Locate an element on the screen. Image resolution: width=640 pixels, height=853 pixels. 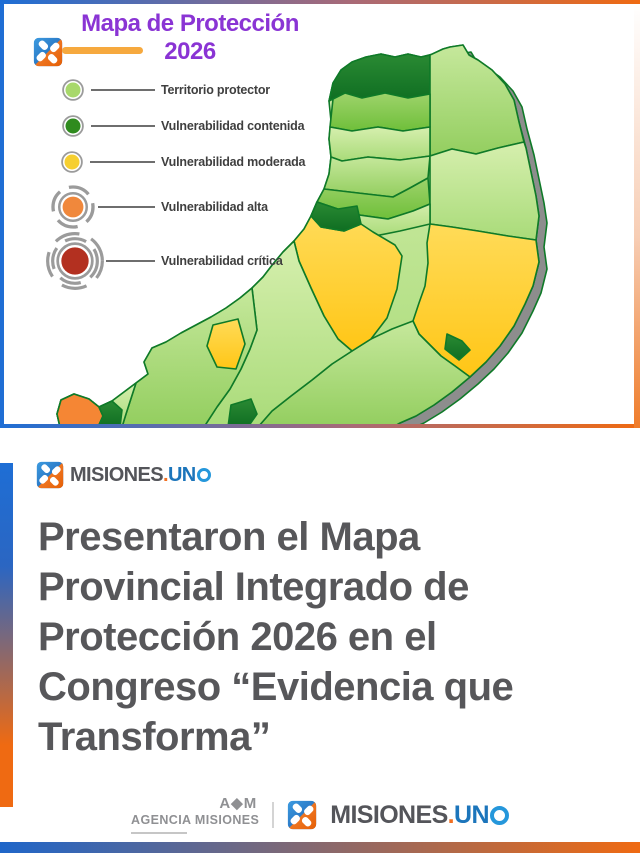
department-yellow-east is located at coordinates (476, 300).